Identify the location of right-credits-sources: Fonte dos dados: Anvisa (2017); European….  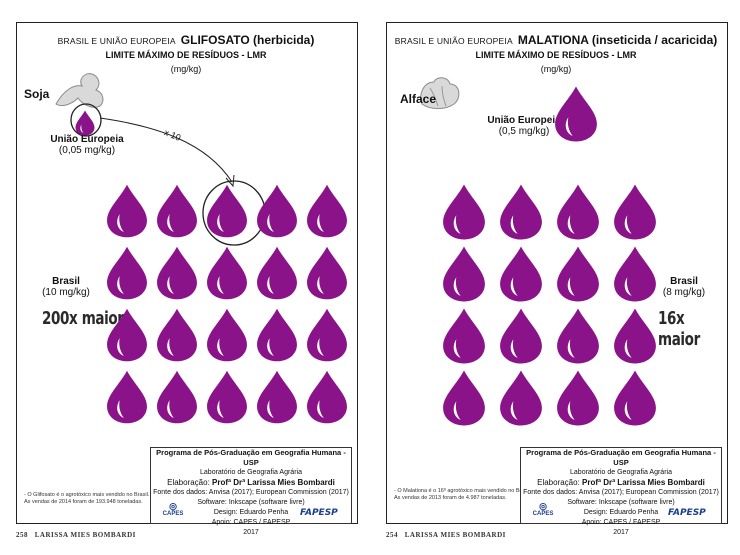
(621, 492).